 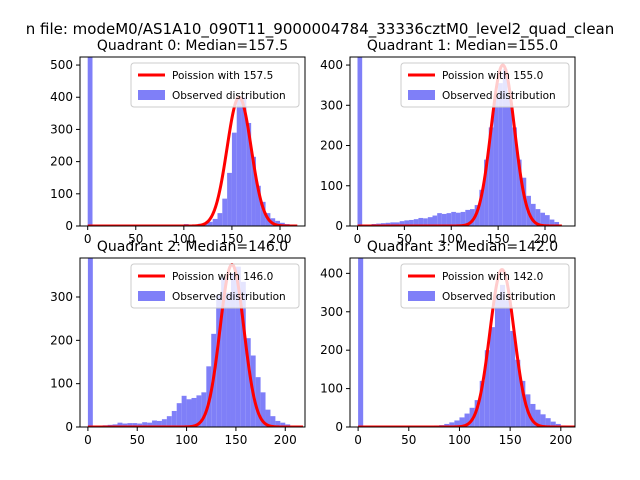 I want to click on y-tick-label: 500, so click(x=61, y=65).